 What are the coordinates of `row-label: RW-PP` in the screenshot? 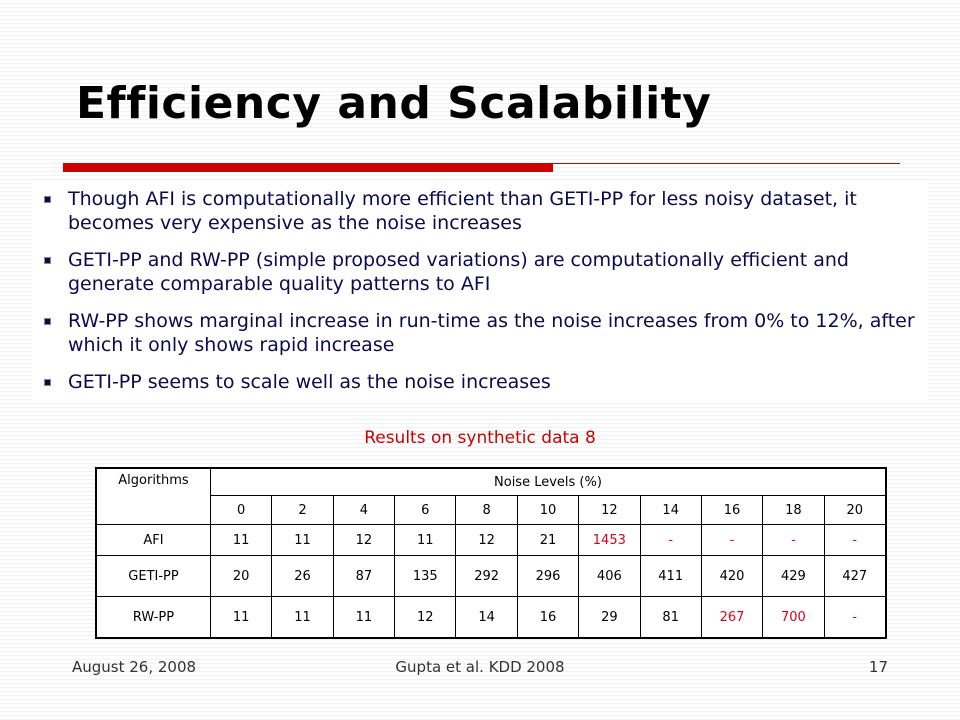 It's located at (153, 617).